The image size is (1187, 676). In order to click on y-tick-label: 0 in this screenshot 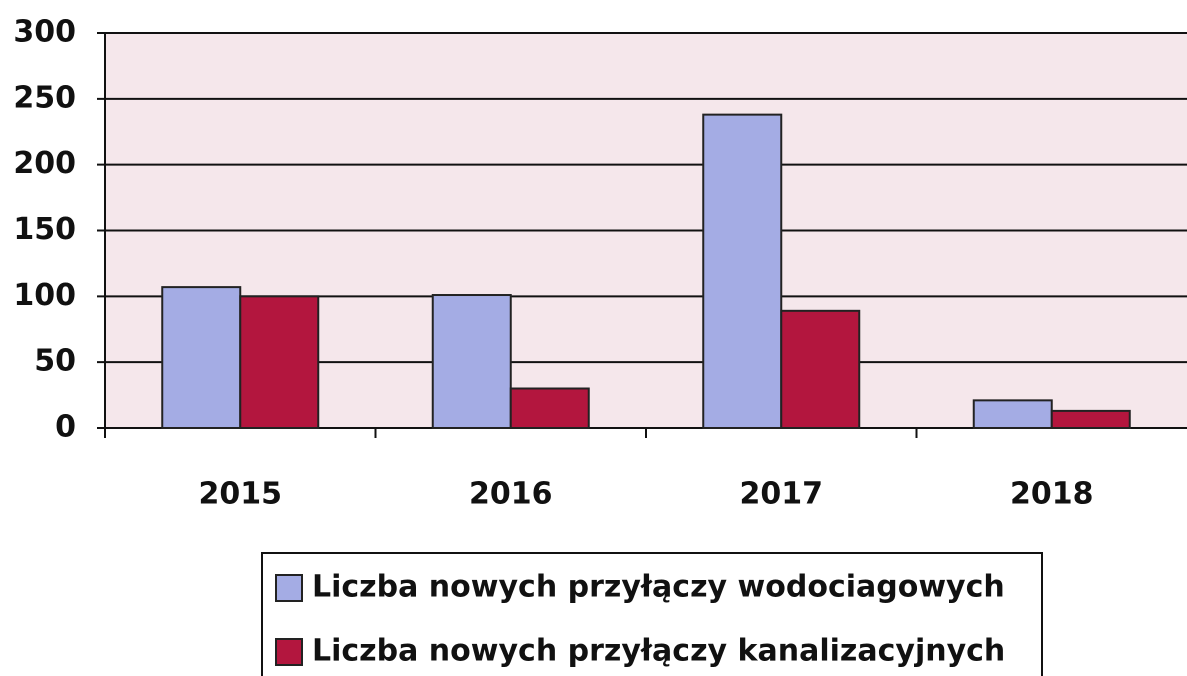, I will do `click(65, 427)`.